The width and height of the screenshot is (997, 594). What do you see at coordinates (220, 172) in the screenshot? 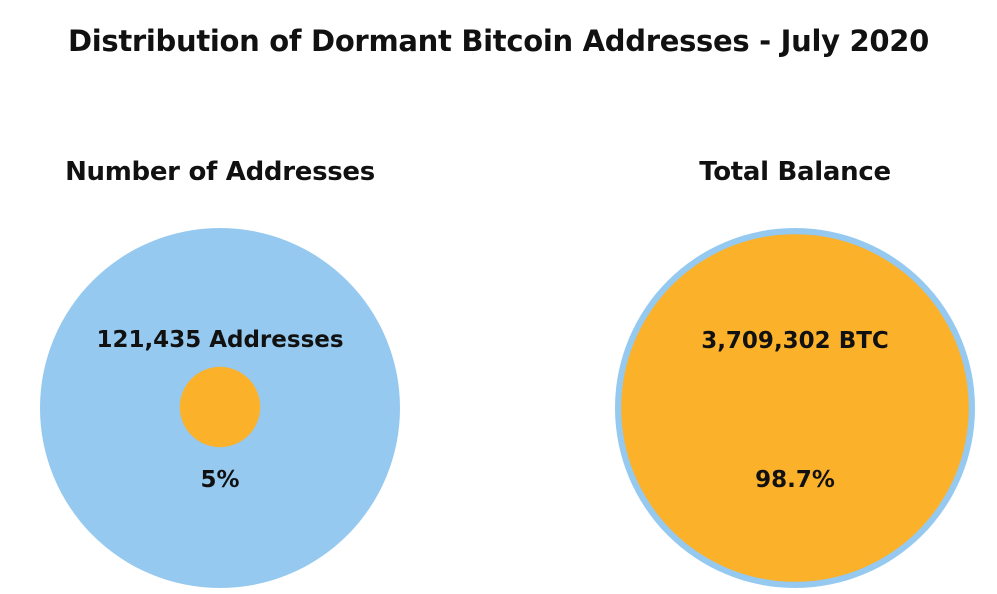
I see `panel-subtitle-addresses: Number of Addresses` at bounding box center [220, 172].